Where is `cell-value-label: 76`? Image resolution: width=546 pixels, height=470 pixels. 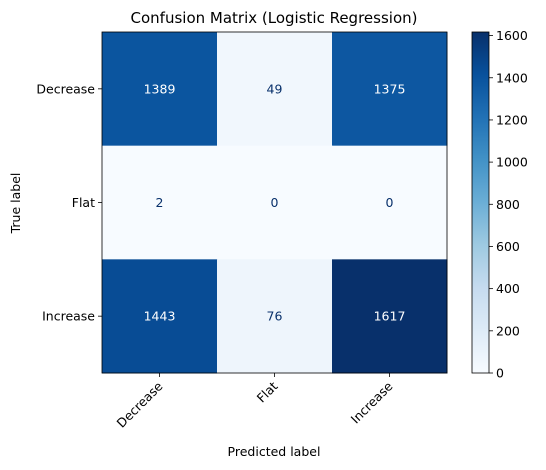 cell-value-label: 76 is located at coordinates (275, 316).